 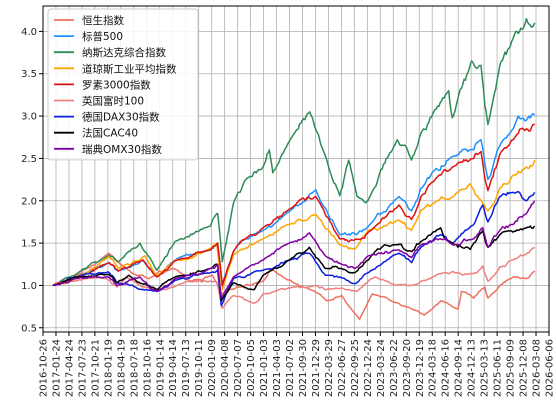 I want to click on legend-label: 标普500, so click(x=102, y=36).